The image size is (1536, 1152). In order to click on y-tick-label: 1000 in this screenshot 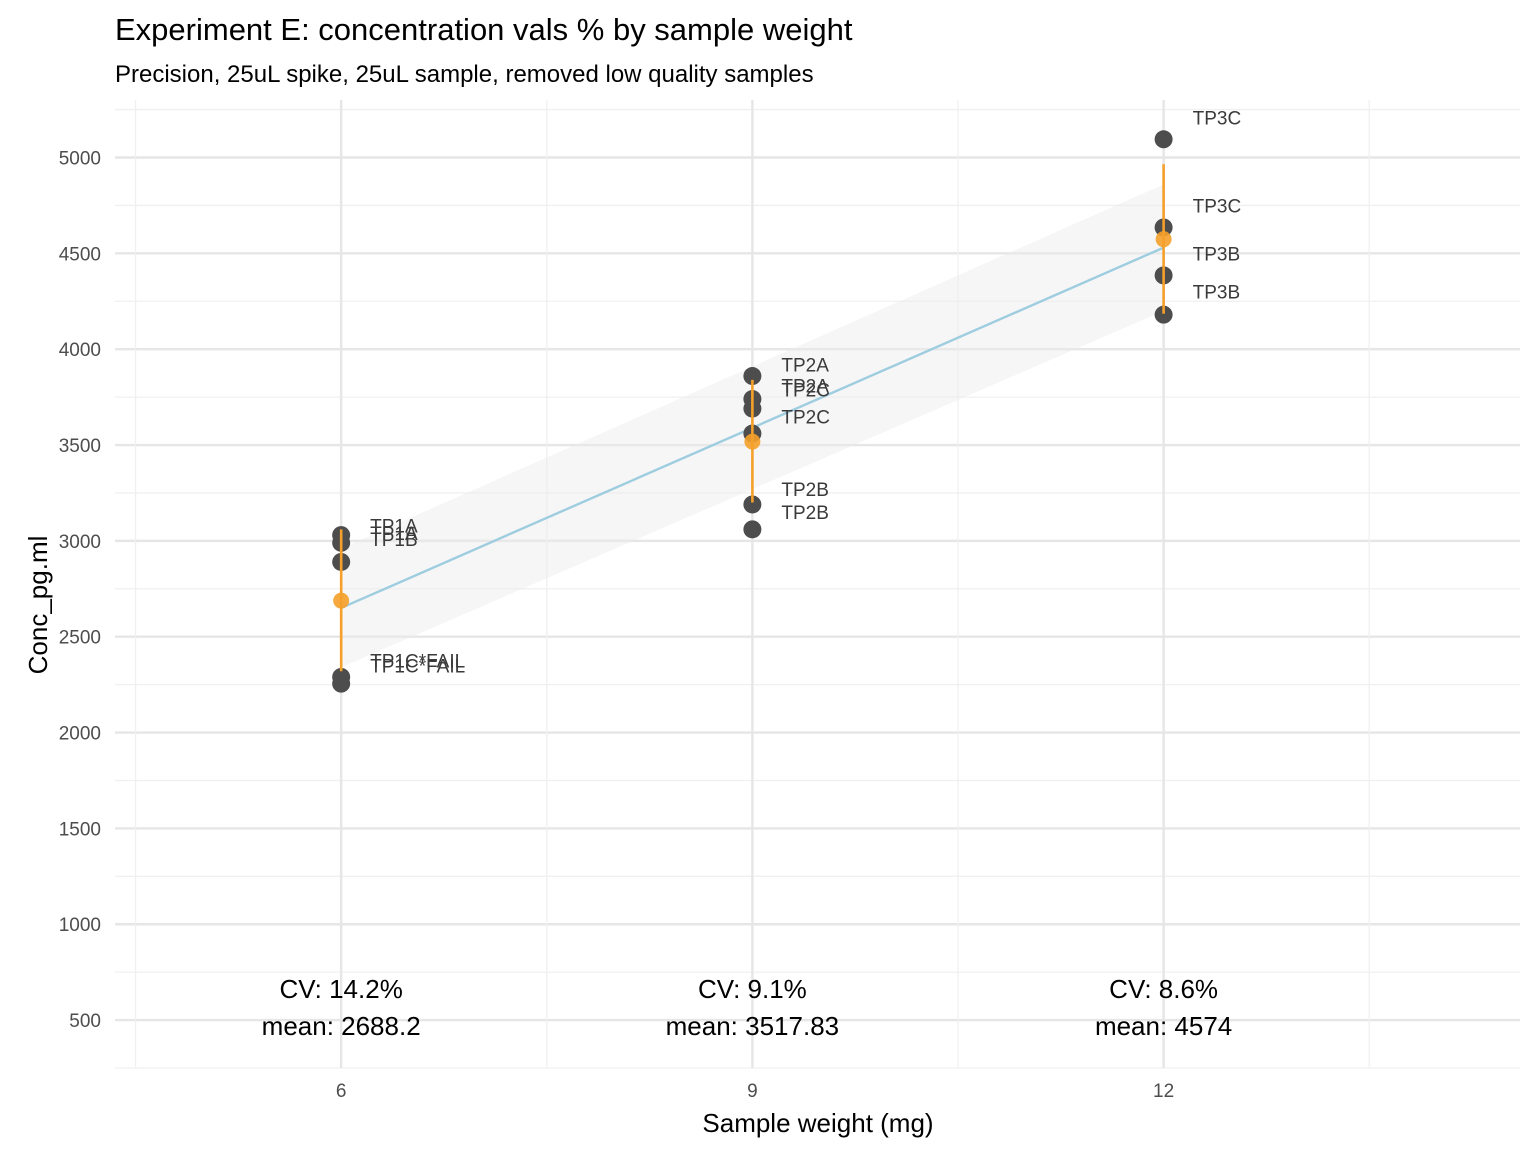, I will do `click(80, 925)`.